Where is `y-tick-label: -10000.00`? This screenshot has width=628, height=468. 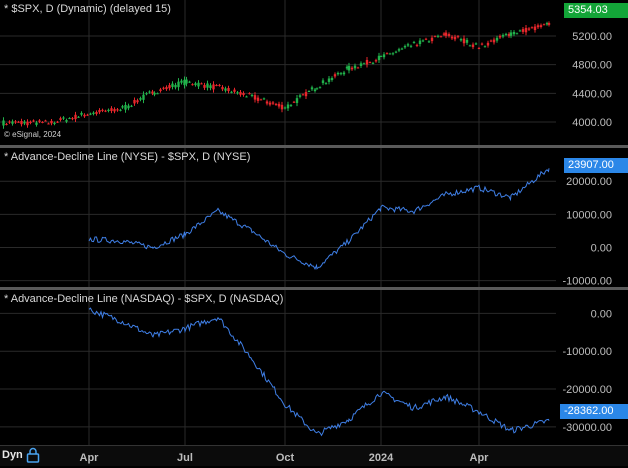 y-tick-label: -10000.00 is located at coordinates (587, 352).